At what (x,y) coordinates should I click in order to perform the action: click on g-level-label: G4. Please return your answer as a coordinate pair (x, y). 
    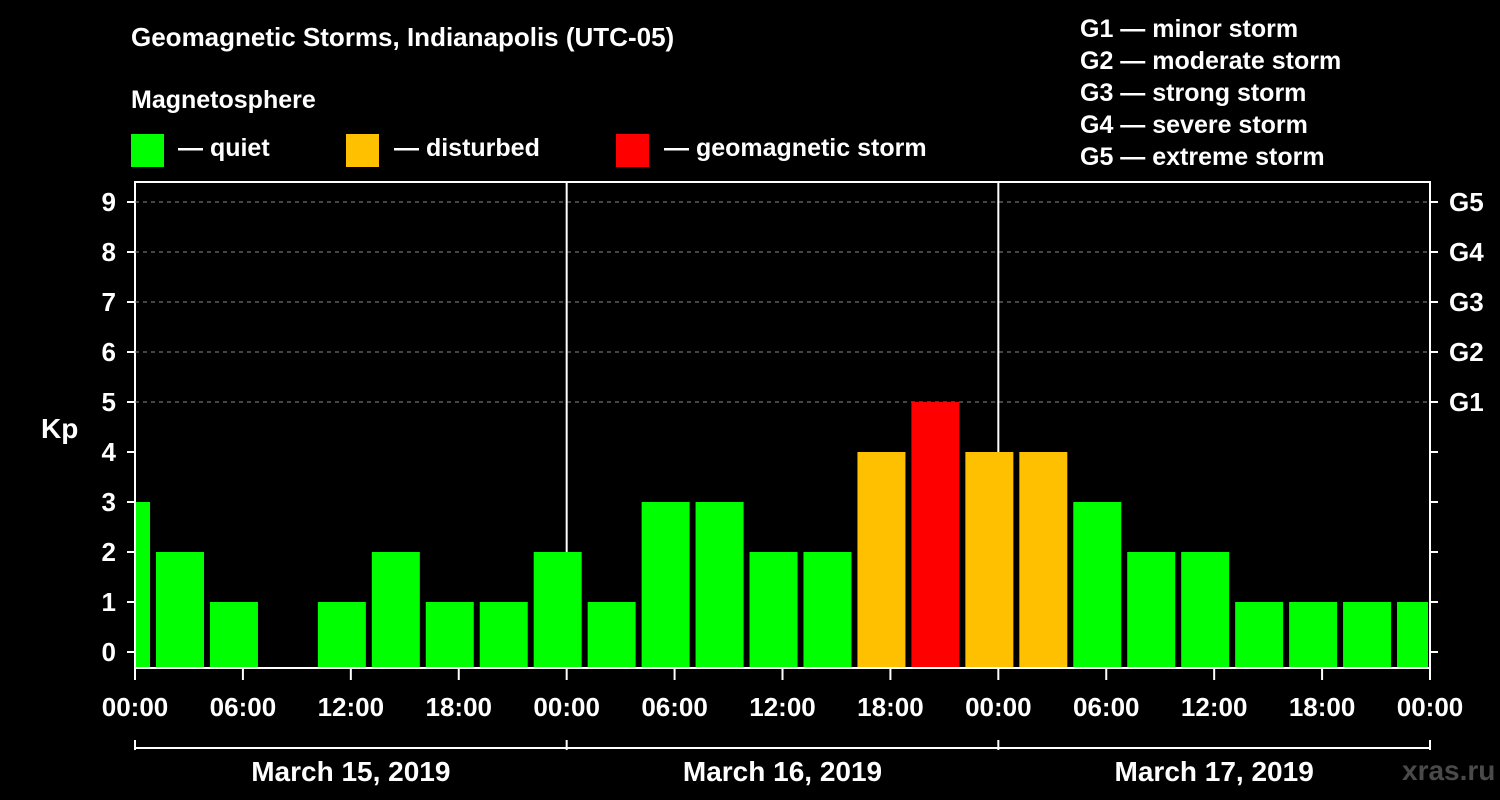
    Looking at the image, I should click on (1466, 252).